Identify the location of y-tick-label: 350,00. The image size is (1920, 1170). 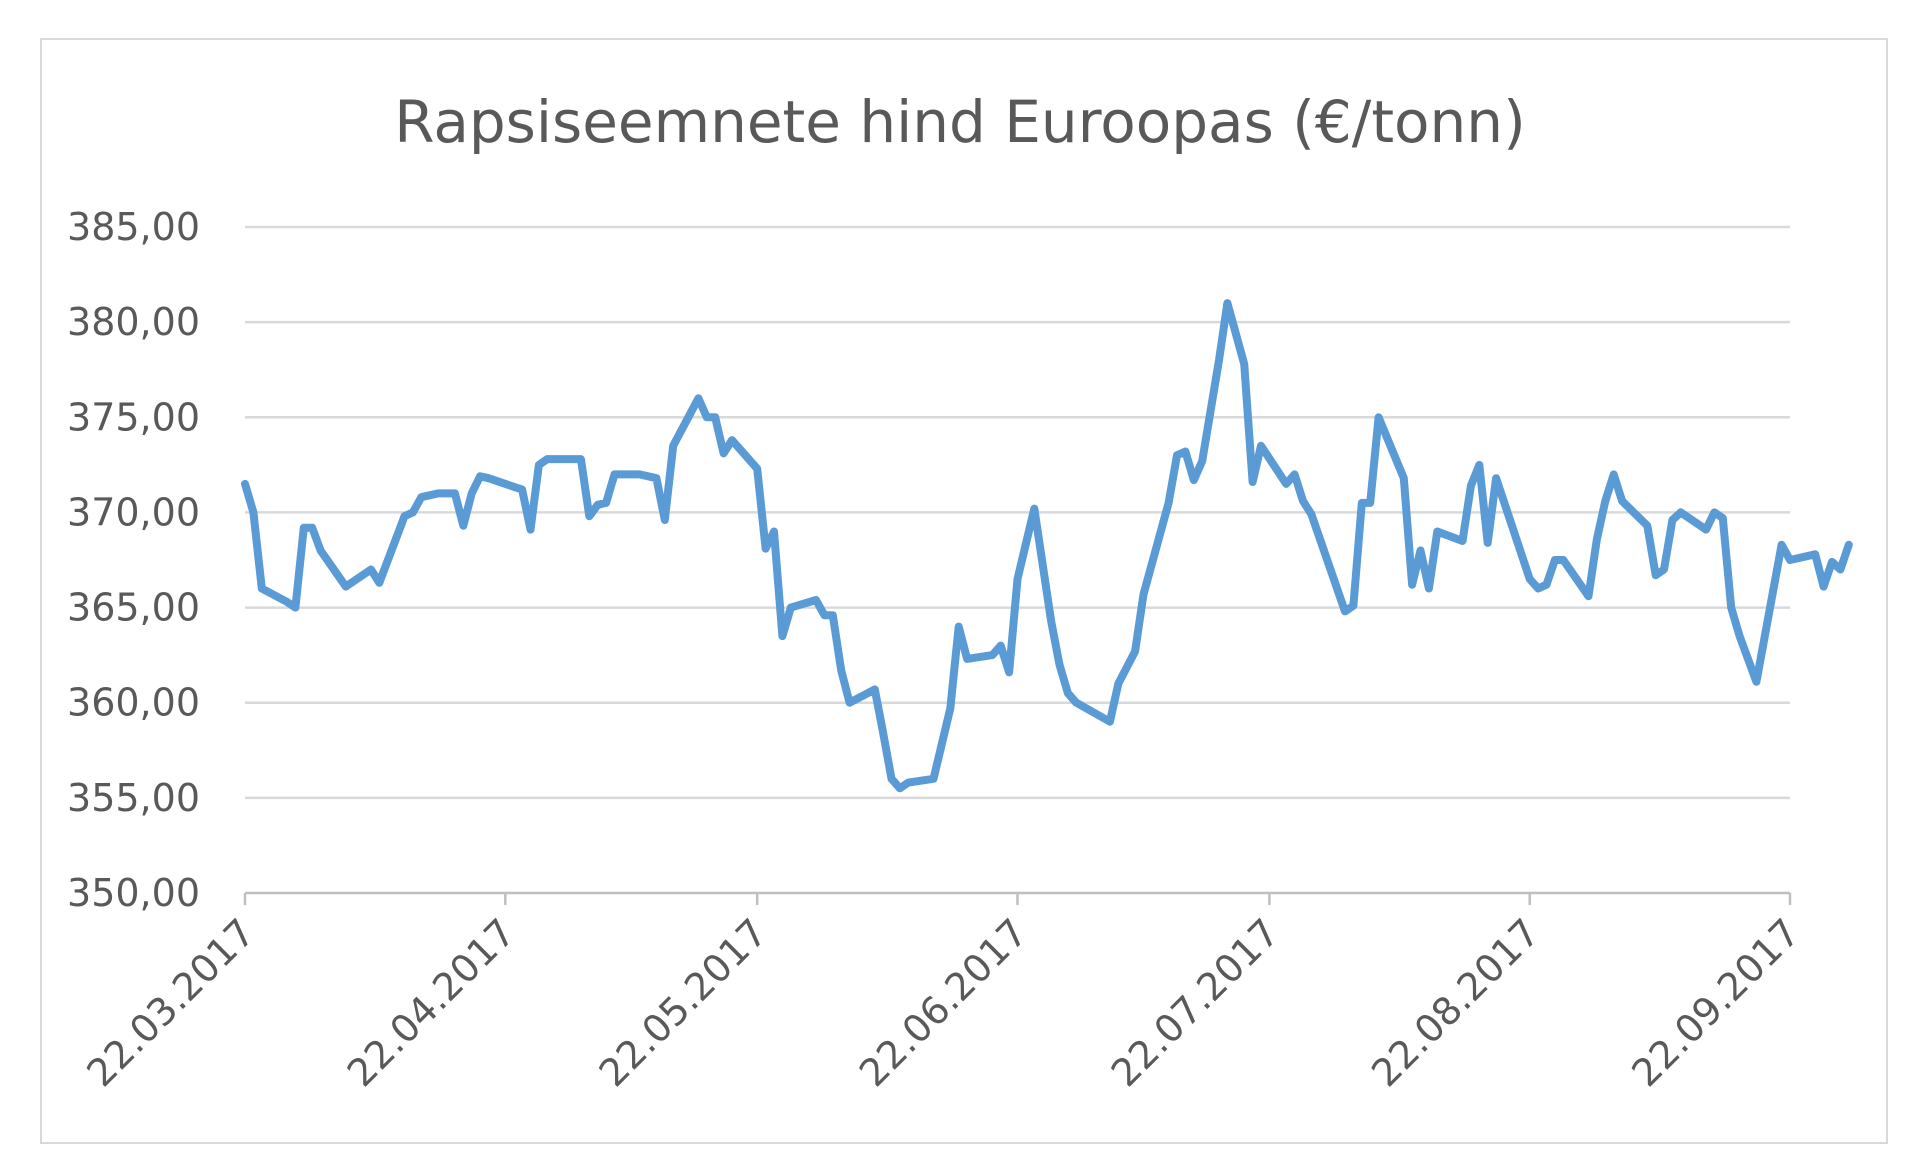
(133, 893).